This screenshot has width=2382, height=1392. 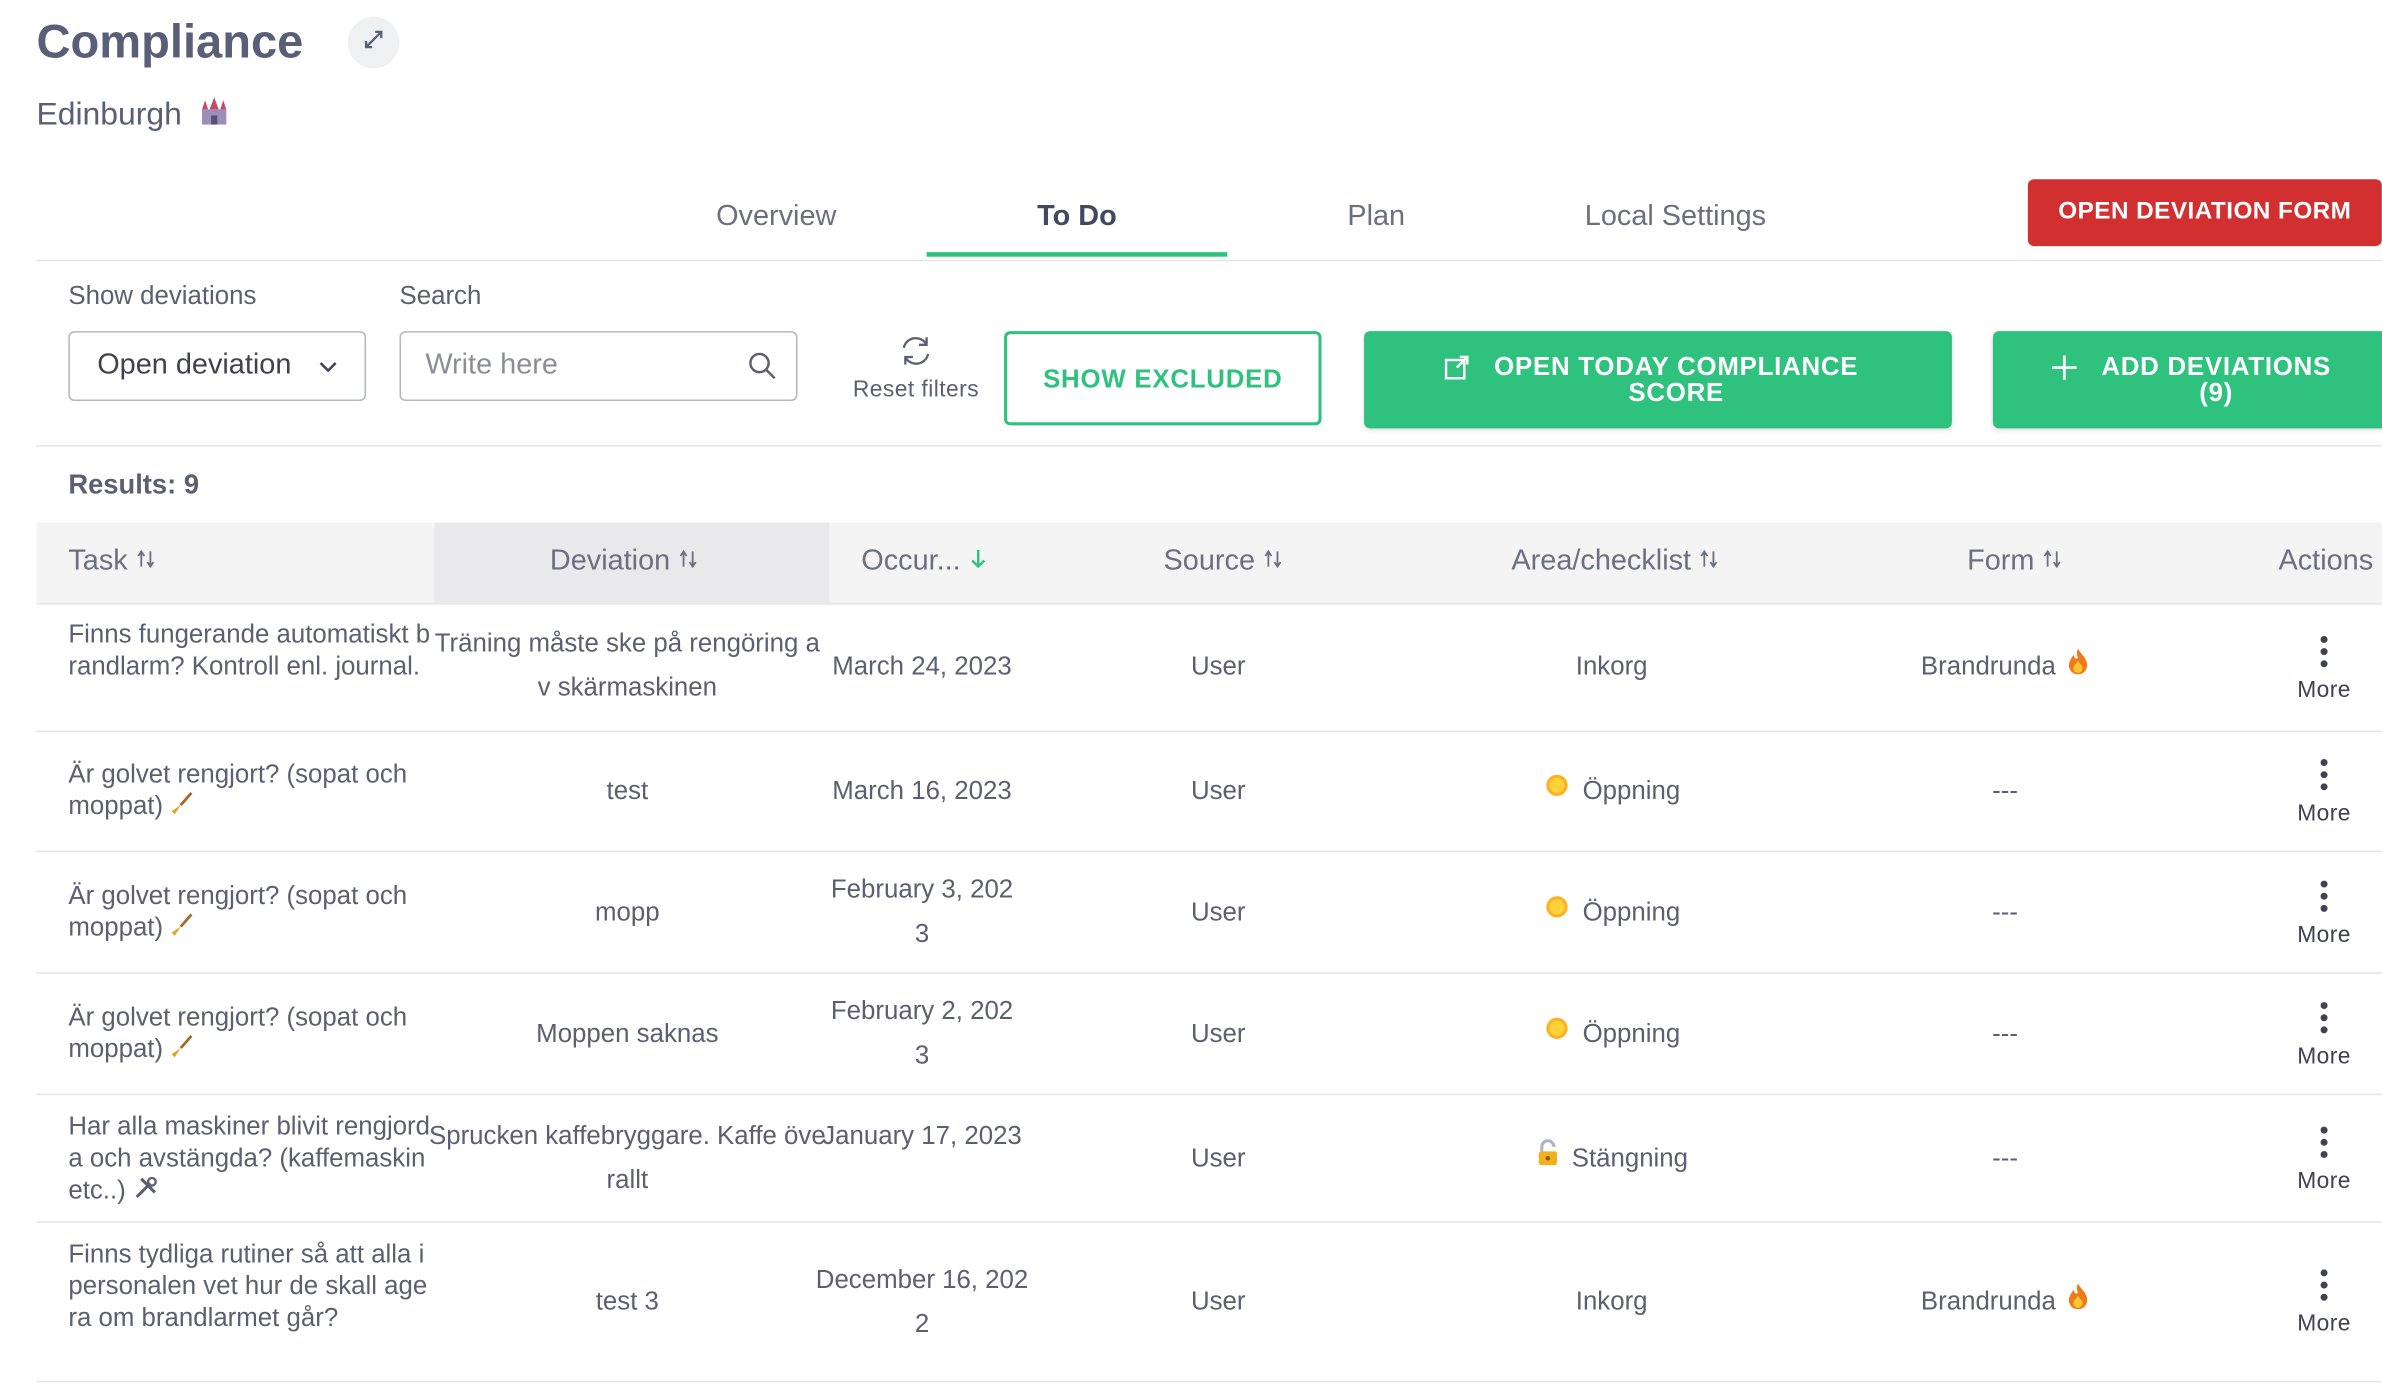 I want to click on deviation-cell: test 3, so click(x=627, y=1301).